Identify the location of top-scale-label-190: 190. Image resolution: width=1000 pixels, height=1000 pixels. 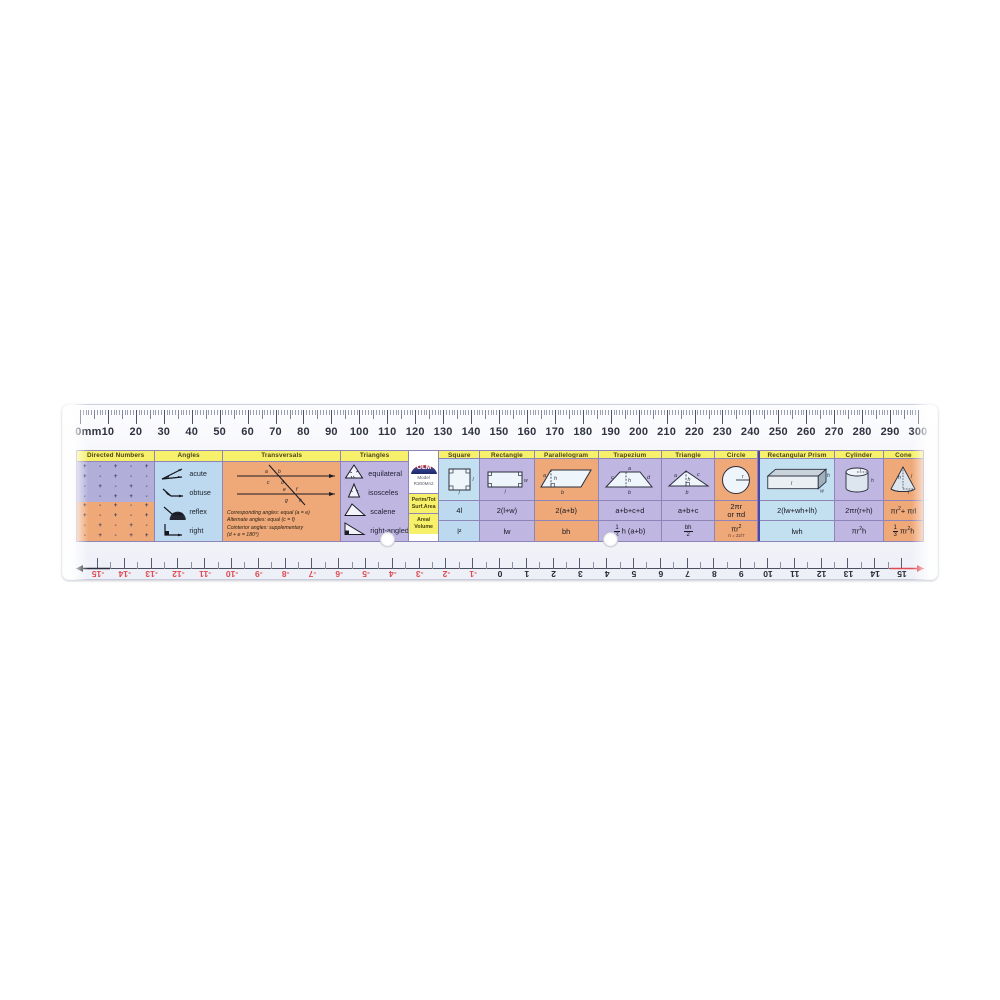
(611, 432).